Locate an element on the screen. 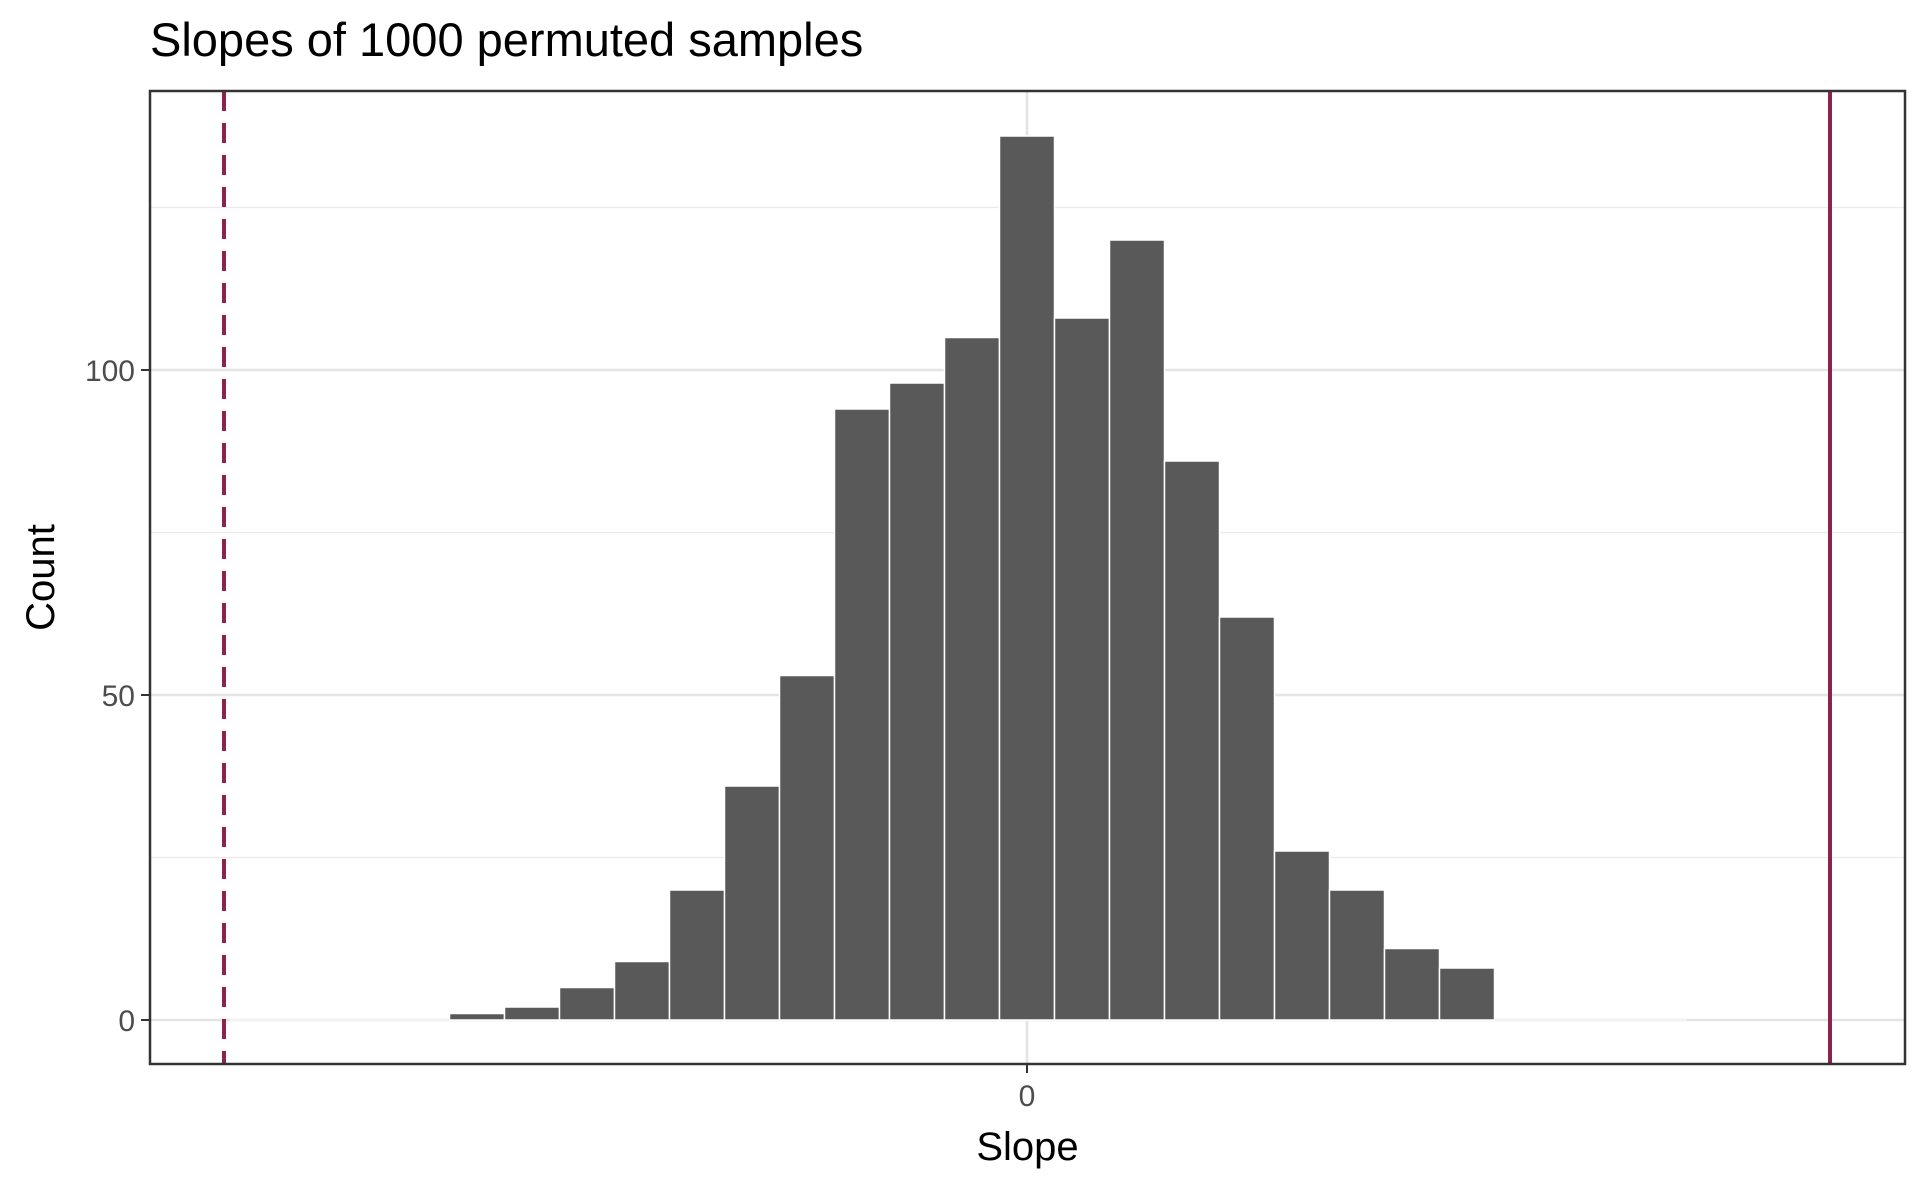 This screenshot has width=1920, height=1186. y-axis-ticks: 0 50 100 is located at coordinates (117, 696).